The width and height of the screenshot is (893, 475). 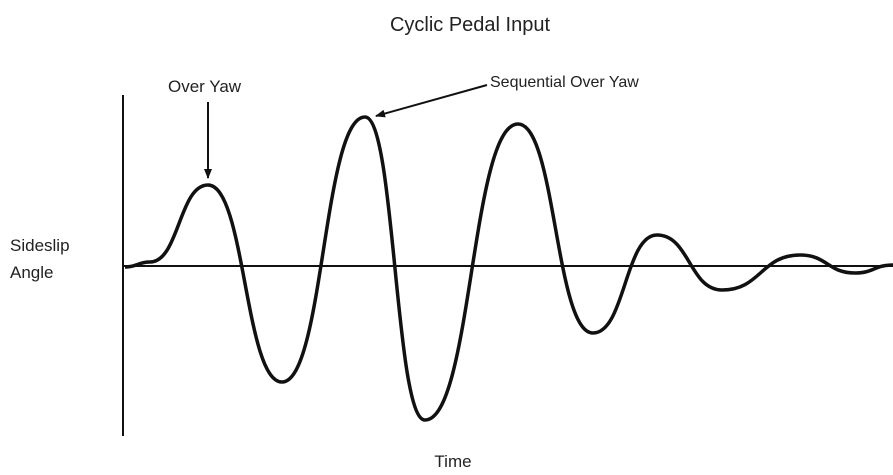 What do you see at coordinates (40, 259) in the screenshot?
I see `y-axis-label: Sideslip Angle` at bounding box center [40, 259].